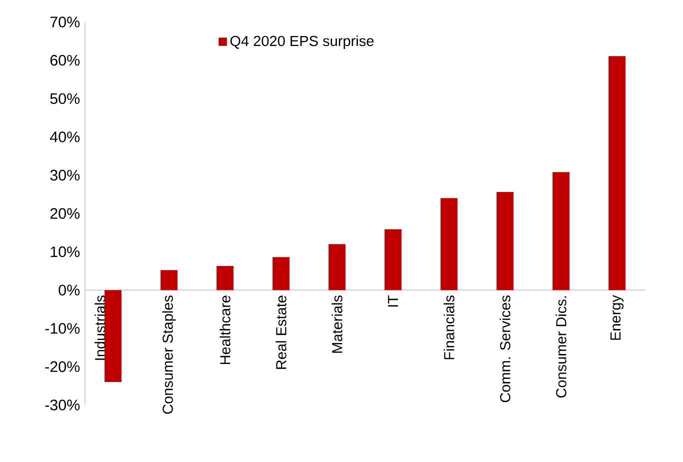 The width and height of the screenshot is (683, 462). I want to click on y-tick-label: 50%, so click(65, 98).